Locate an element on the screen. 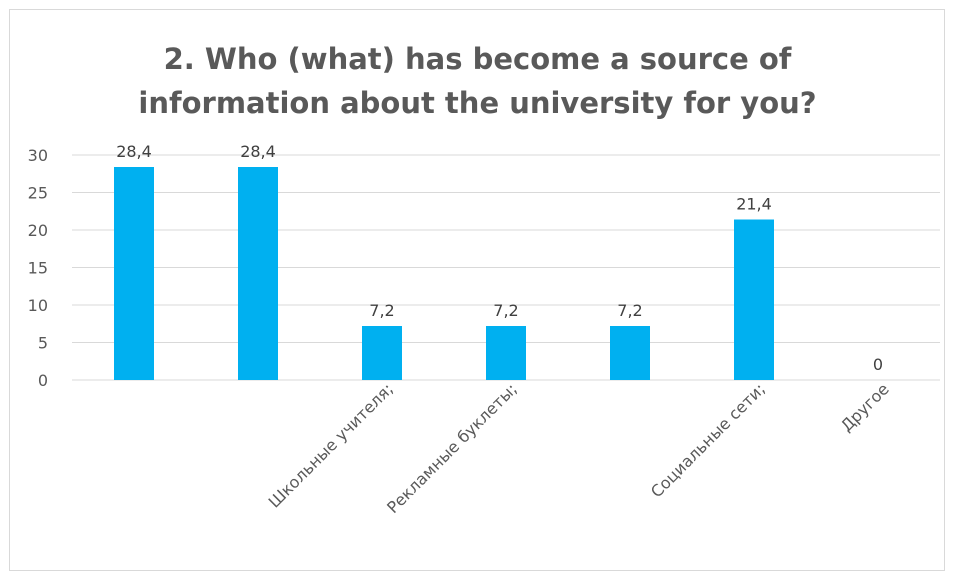 The height and width of the screenshot is (580, 955). y-tick-label-5: 5 is located at coordinates (43, 343).